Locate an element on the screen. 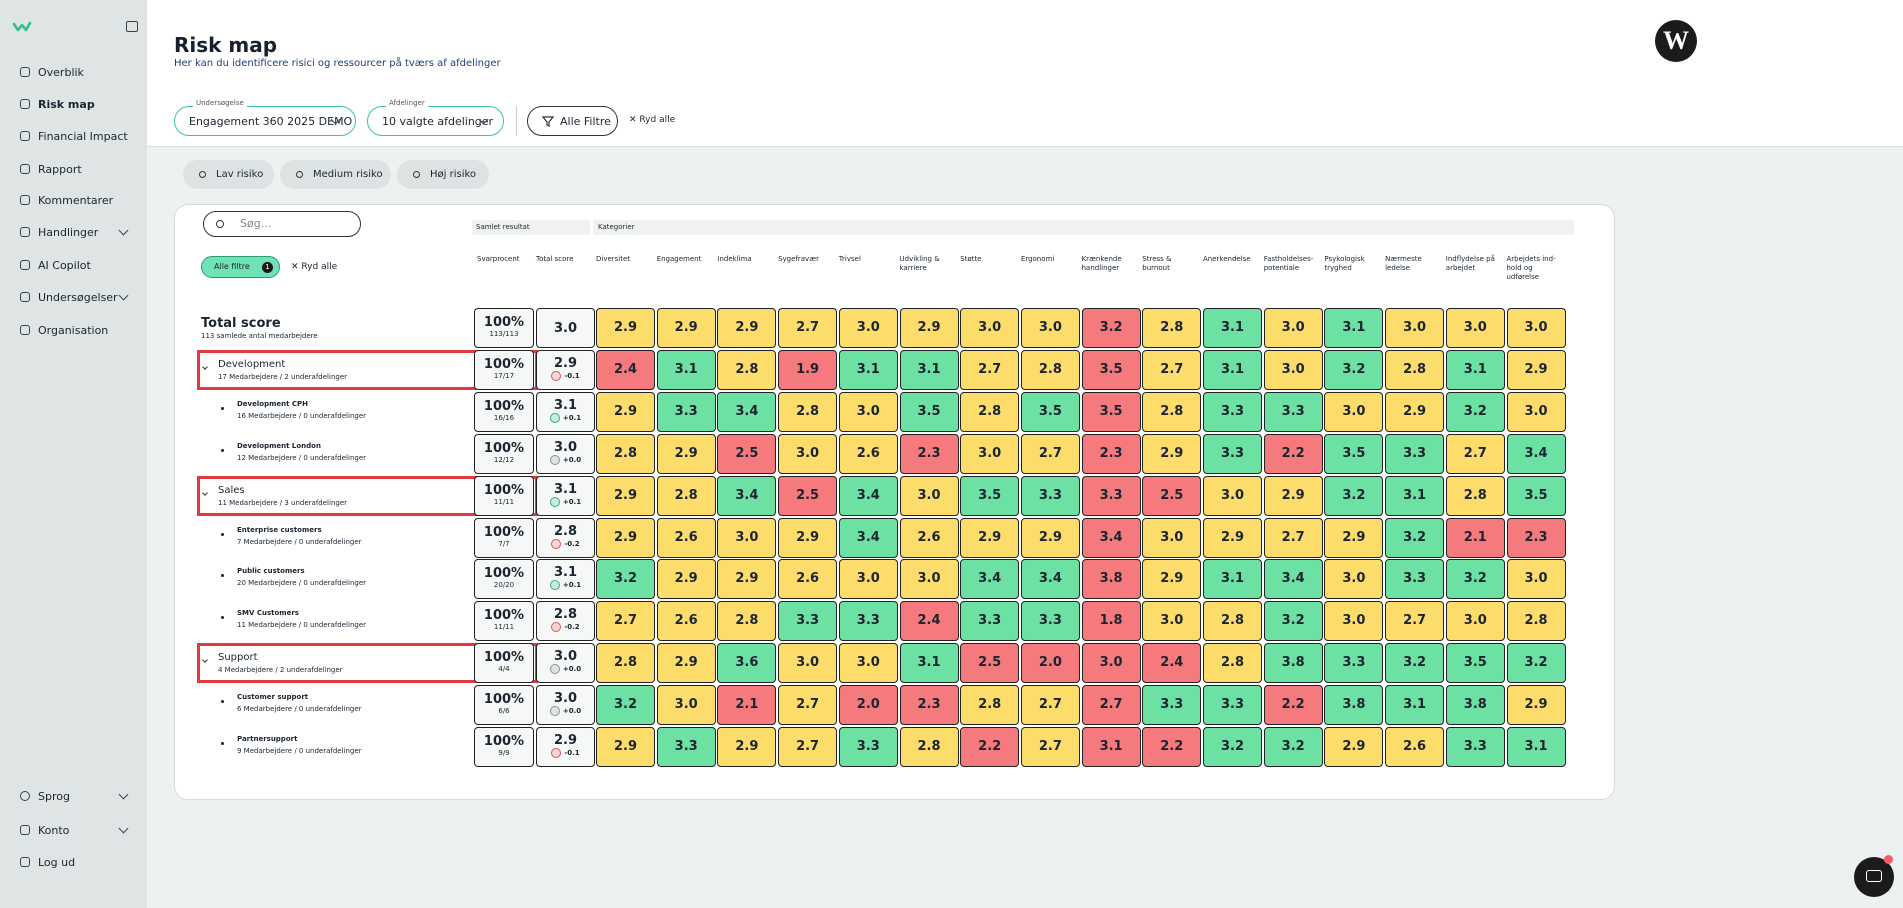 The width and height of the screenshot is (1903, 908). risk-cell: 2.1 is located at coordinates (1475, 537).